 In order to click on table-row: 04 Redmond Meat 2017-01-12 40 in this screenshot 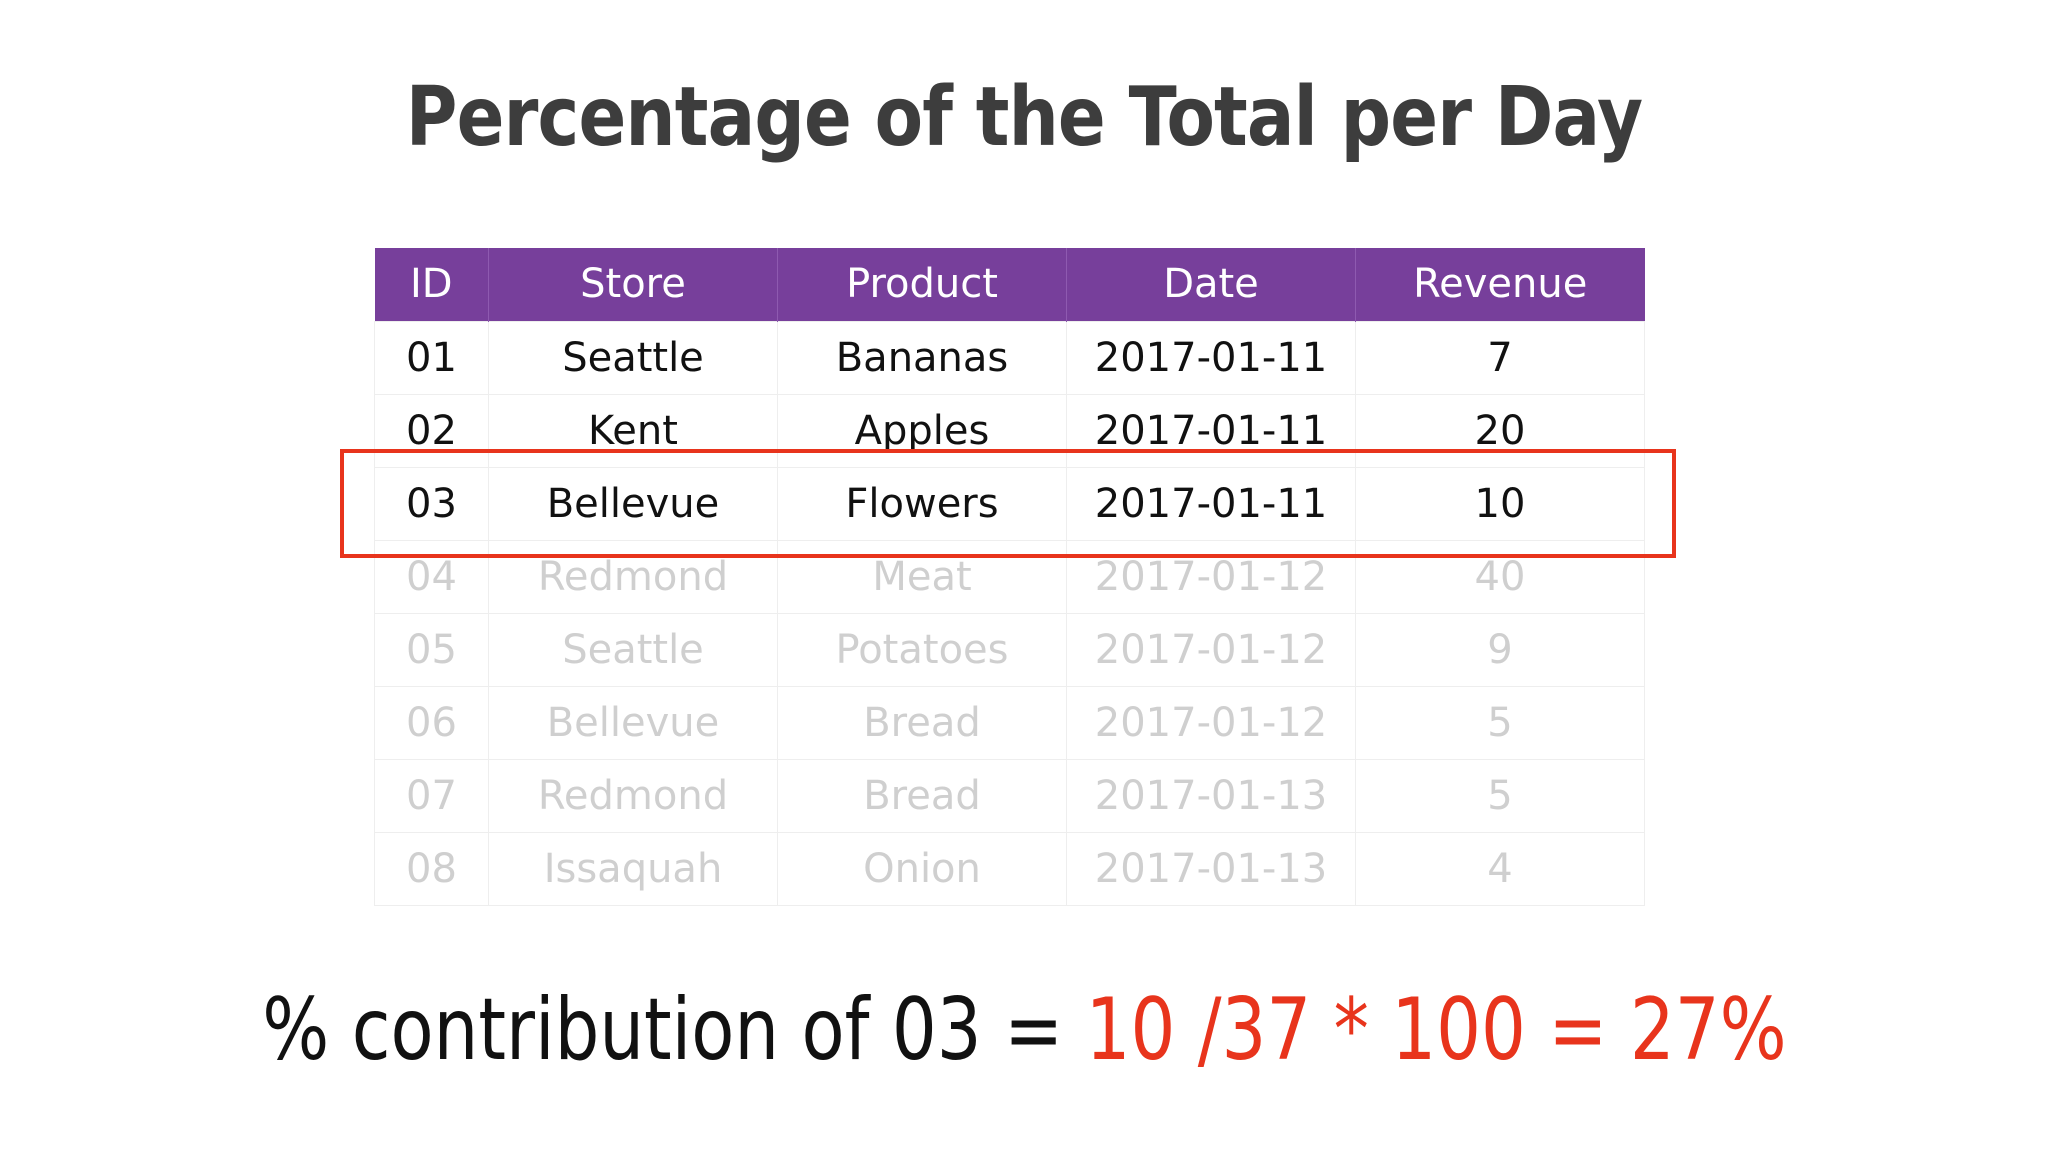, I will do `click(1009, 576)`.